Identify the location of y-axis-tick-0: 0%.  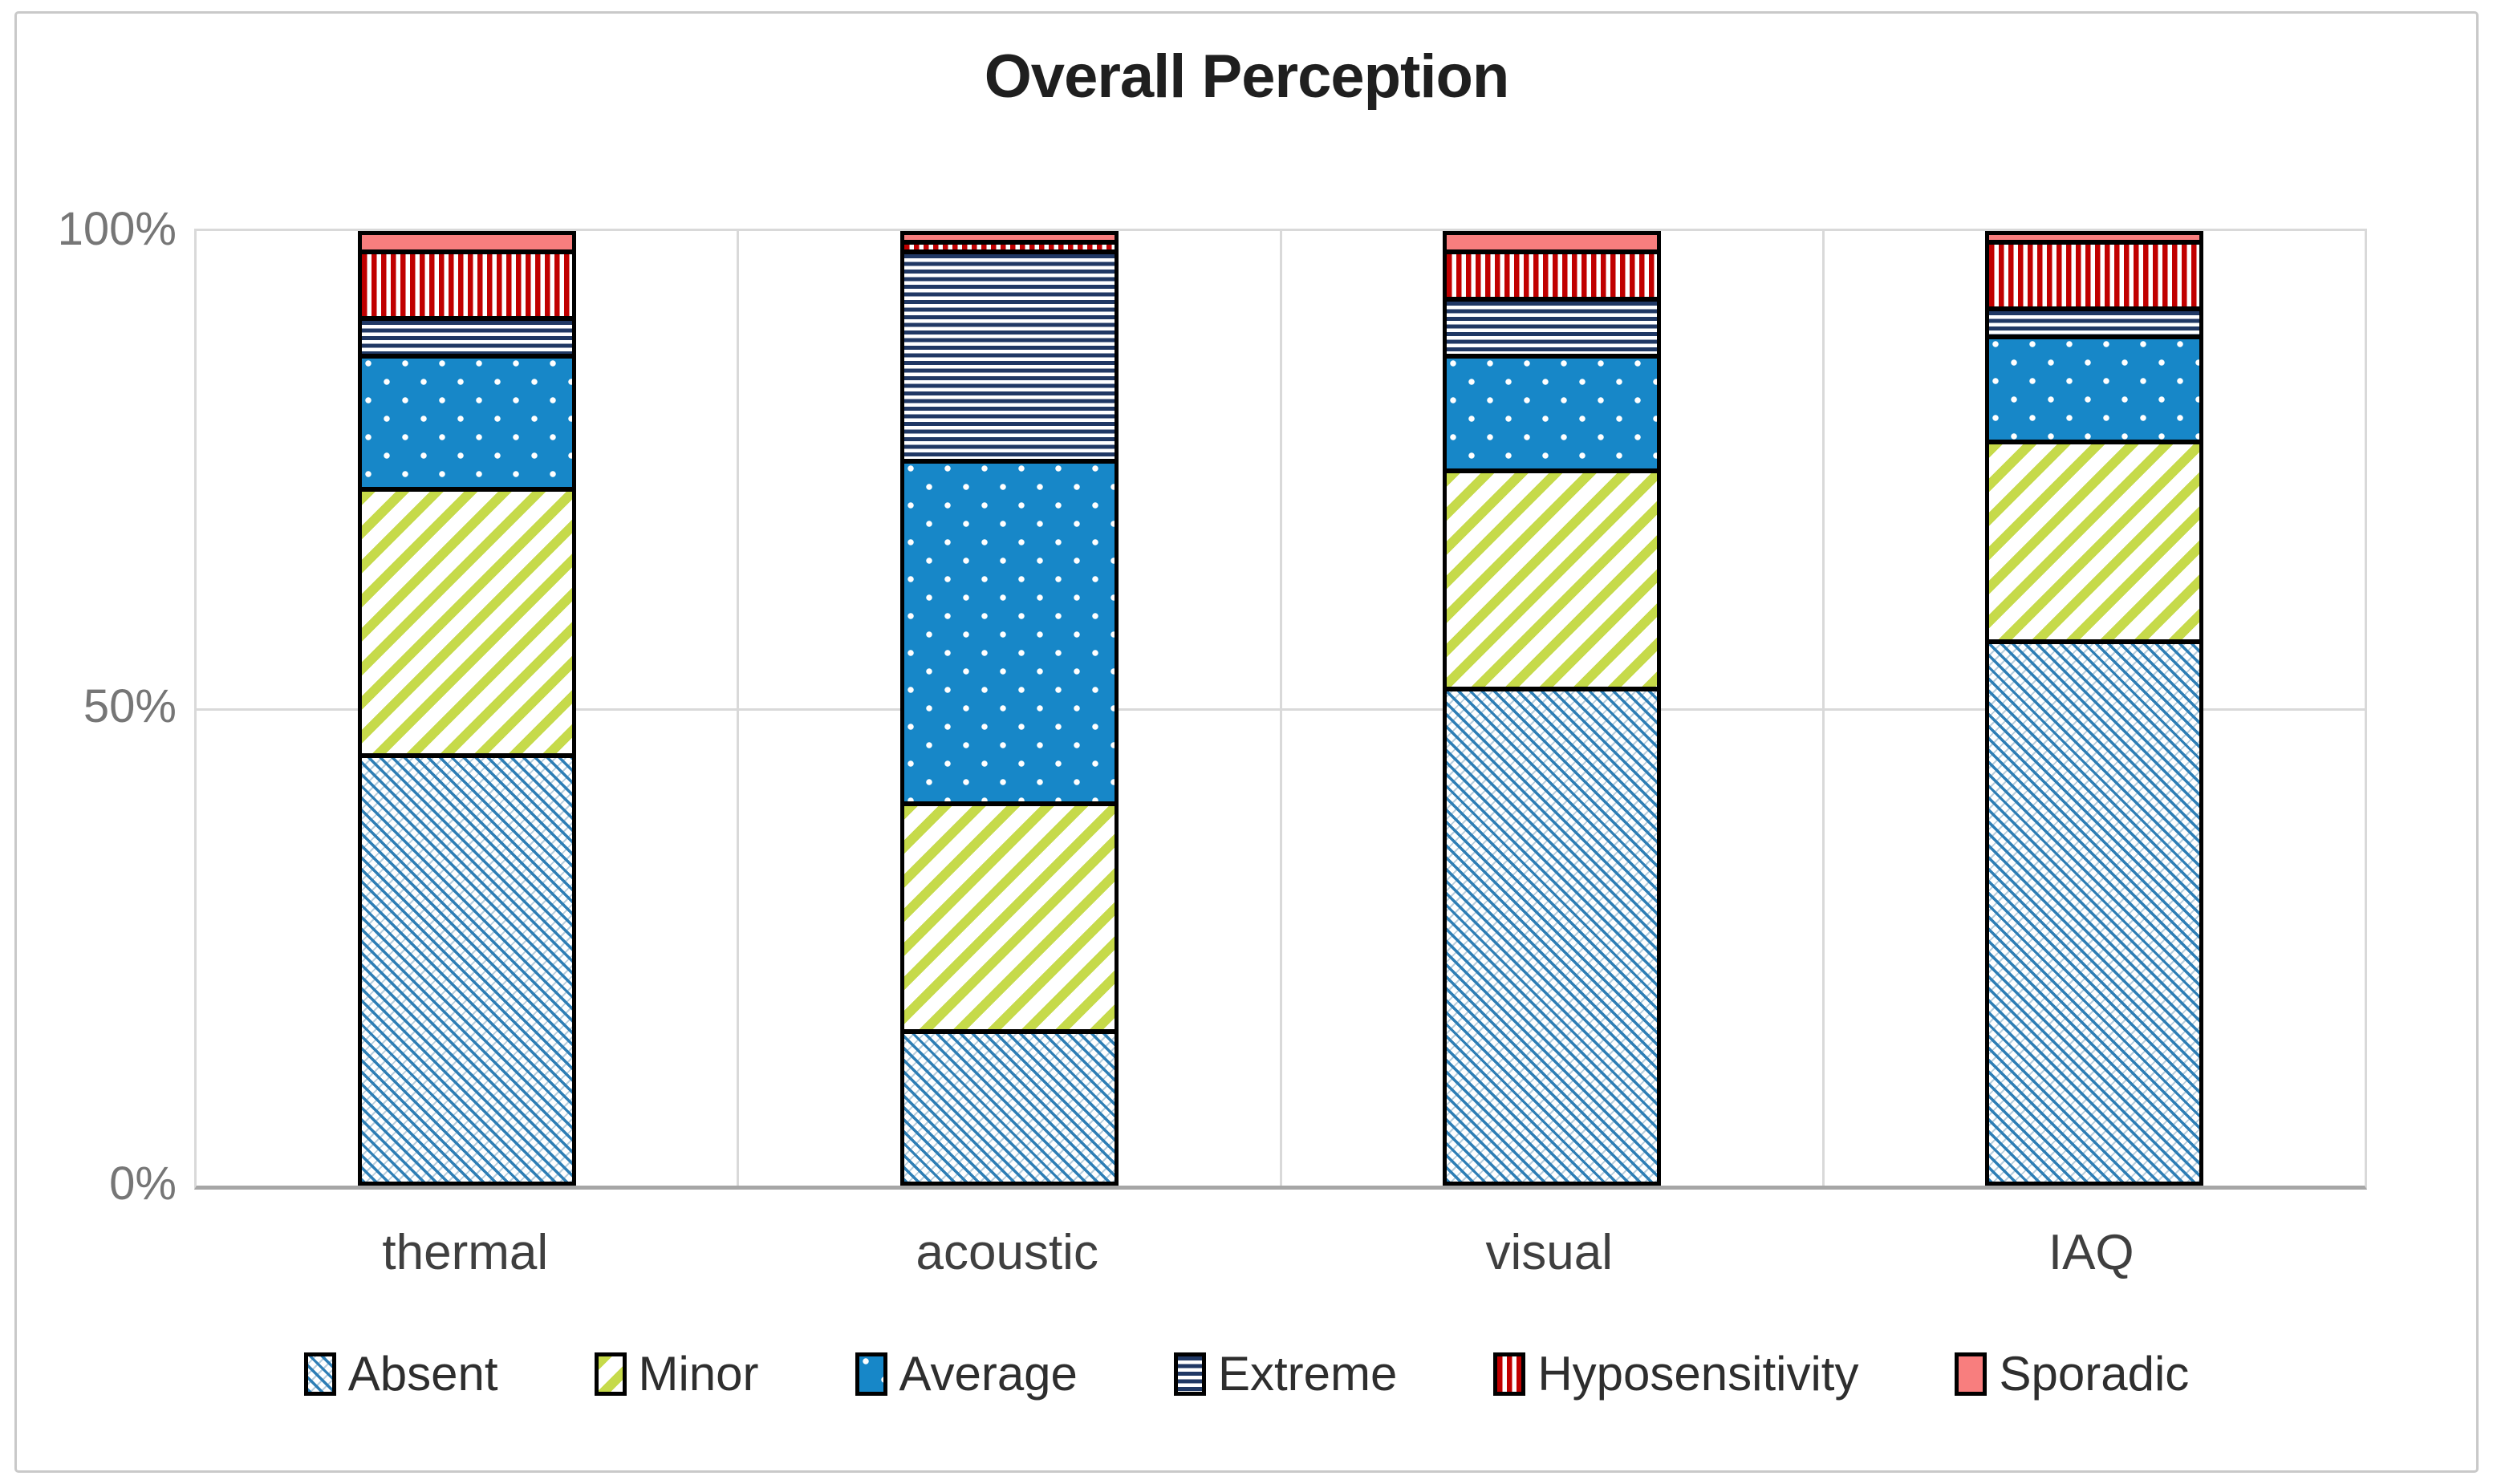
(143, 1184).